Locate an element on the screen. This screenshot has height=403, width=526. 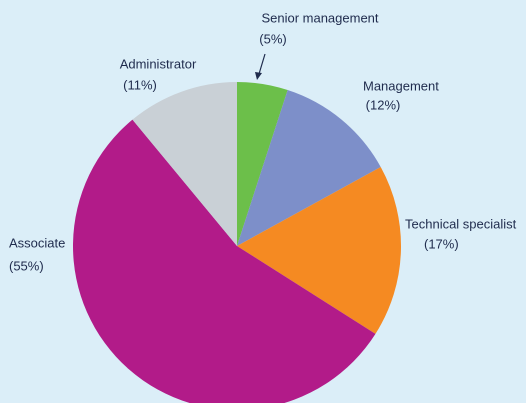
slice-value-label: (5%) is located at coordinates (272, 38).